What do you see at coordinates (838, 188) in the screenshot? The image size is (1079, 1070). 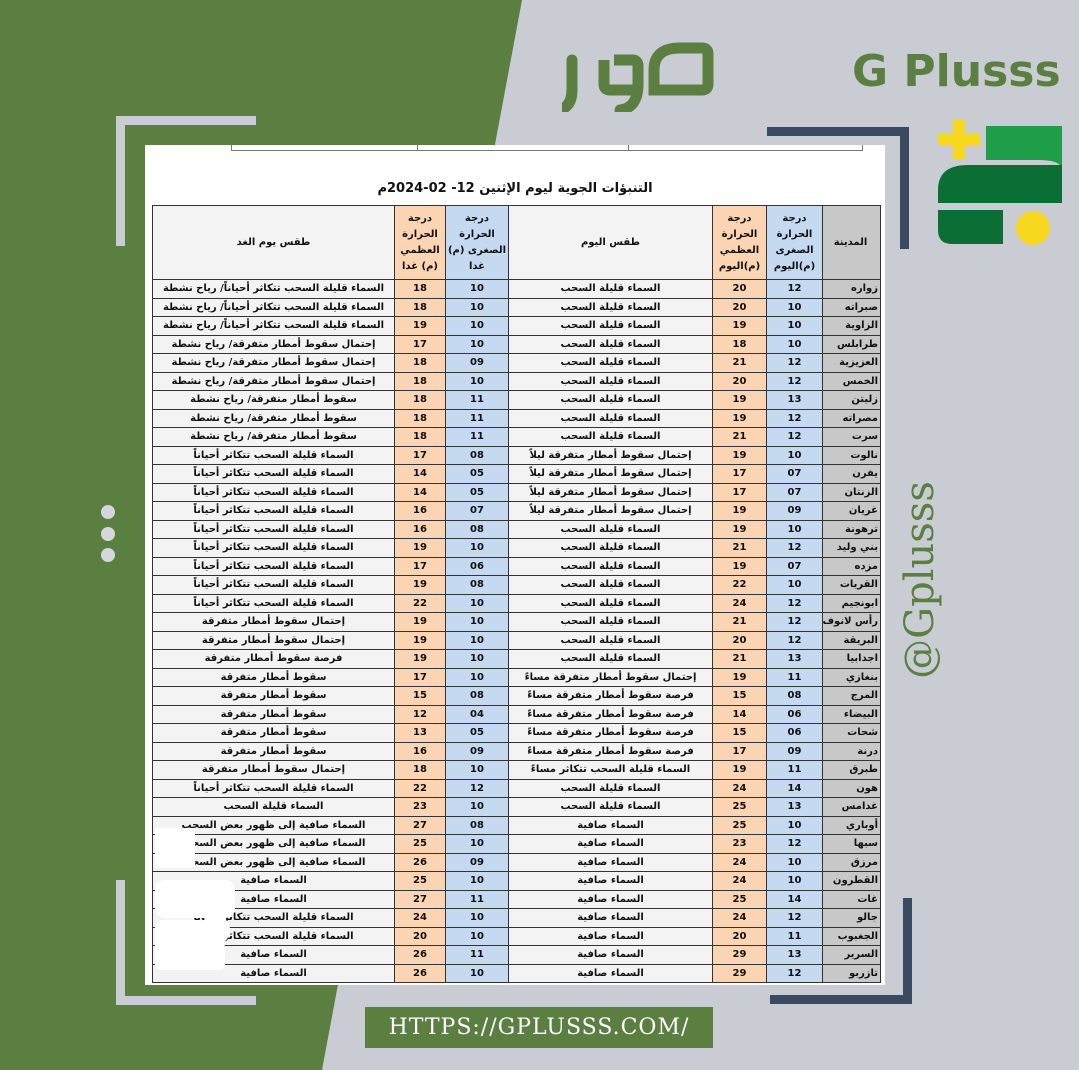 I see `frame-corner-top-right` at bounding box center [838, 188].